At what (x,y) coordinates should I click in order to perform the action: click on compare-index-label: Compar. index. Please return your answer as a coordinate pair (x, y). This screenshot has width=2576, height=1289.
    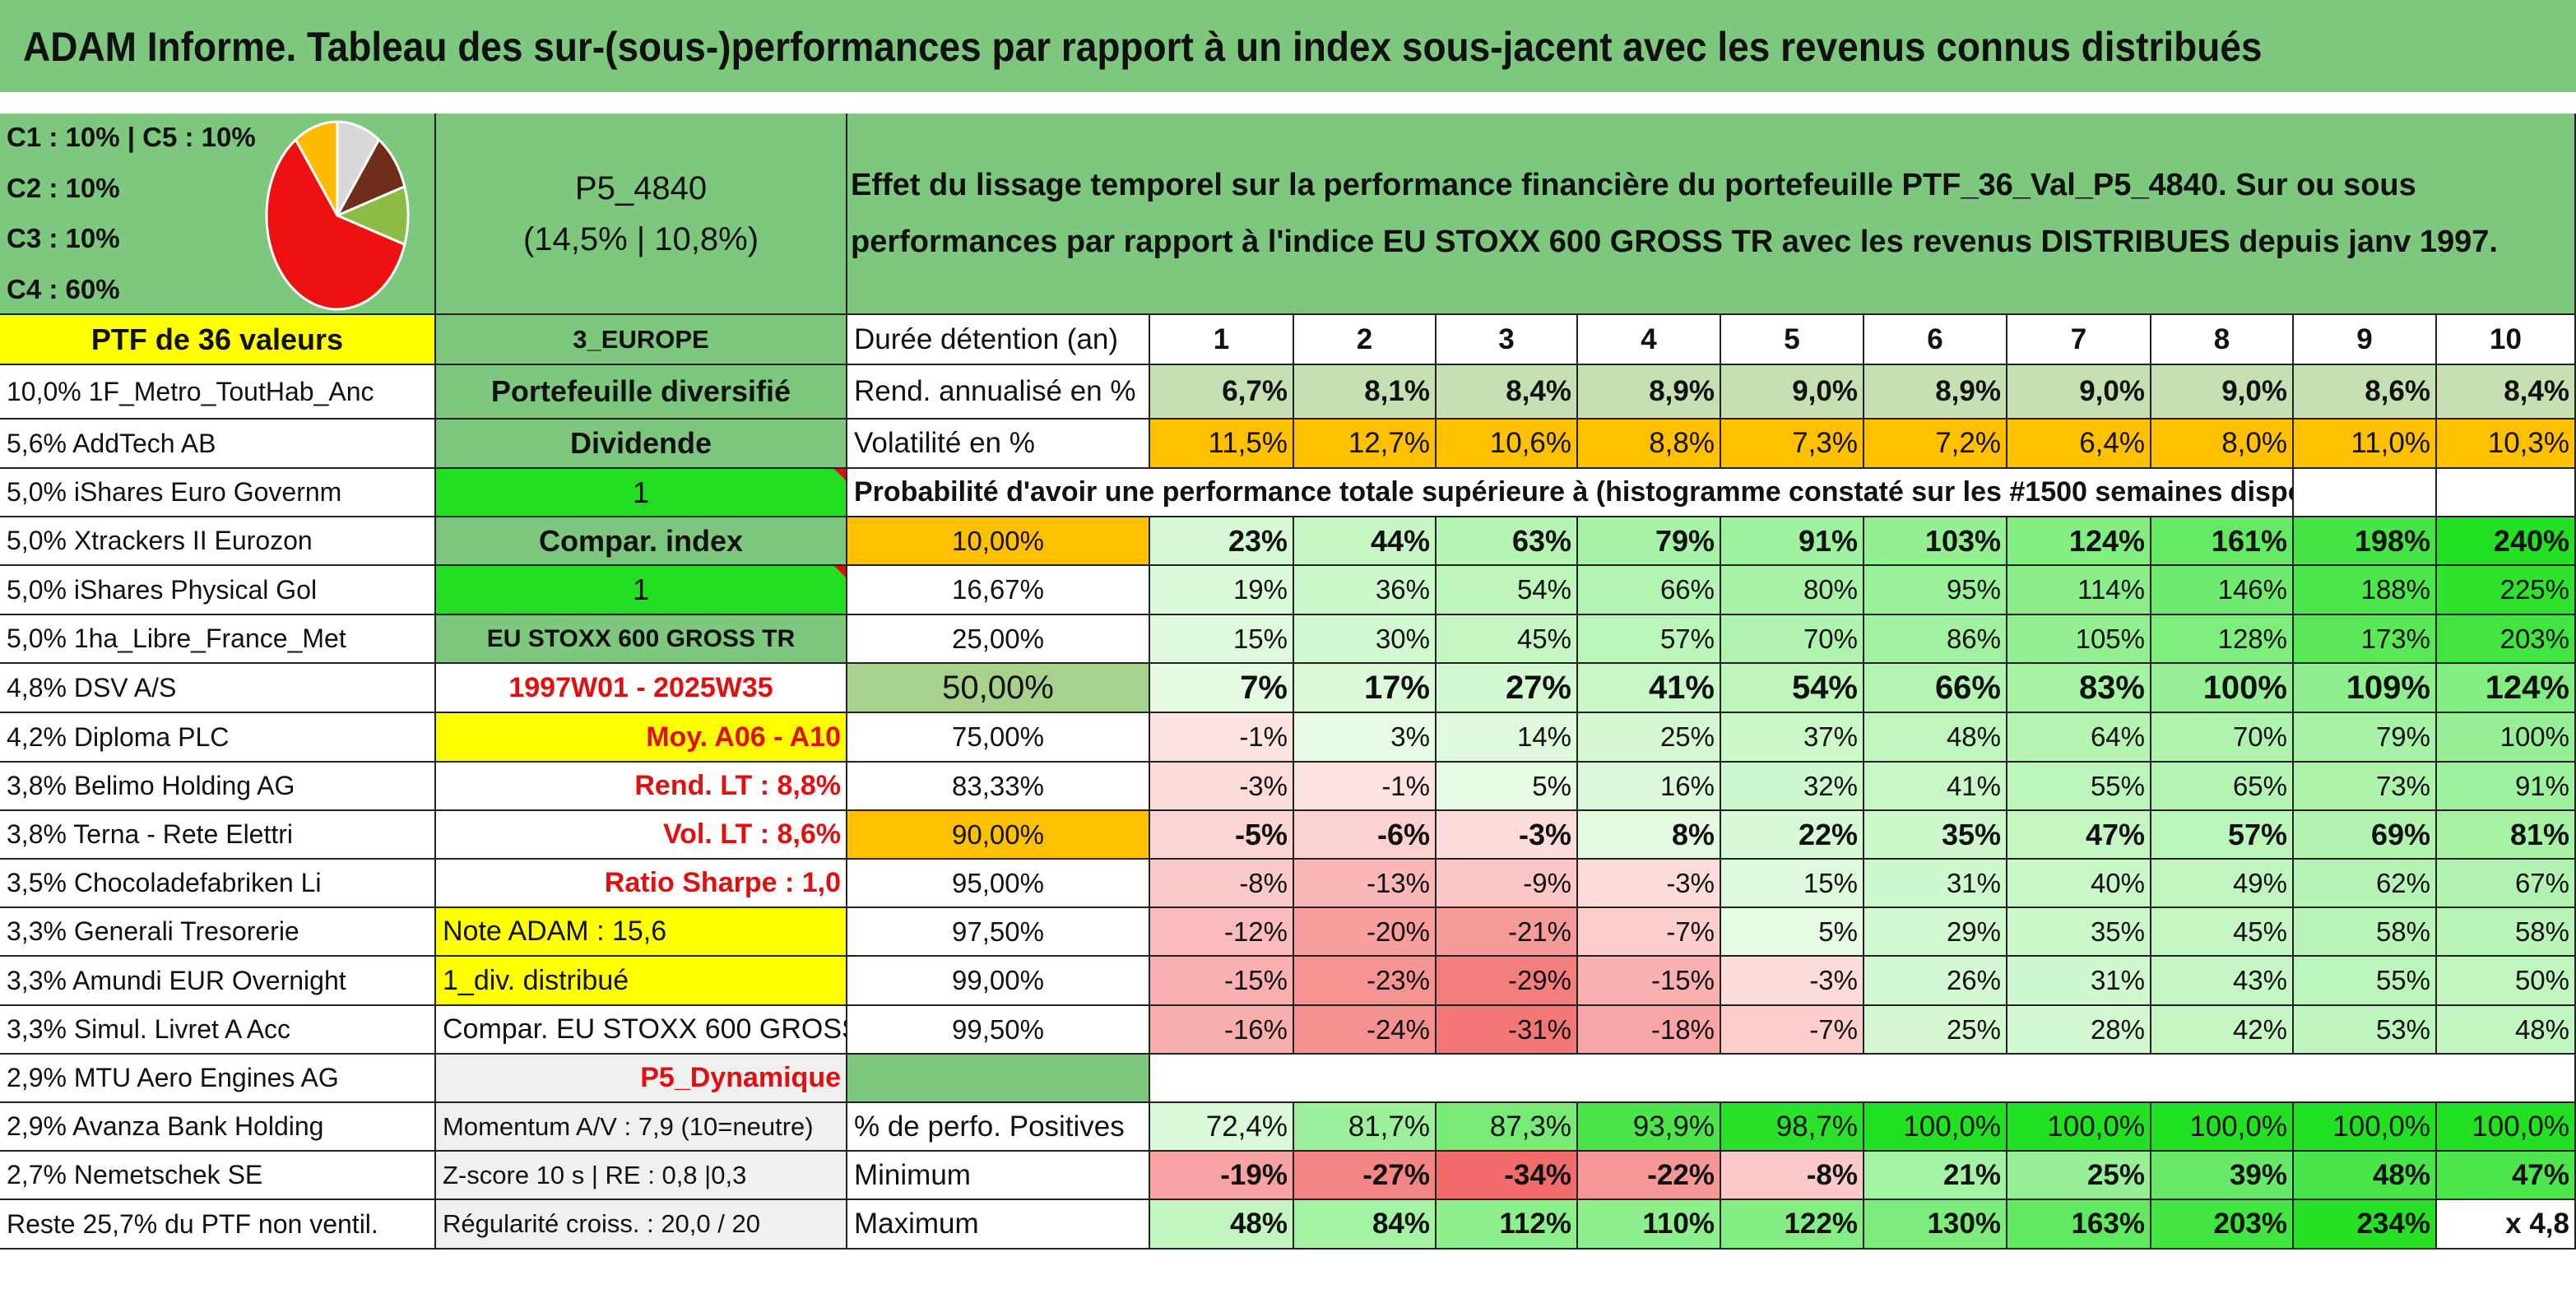
    Looking at the image, I should click on (641, 541).